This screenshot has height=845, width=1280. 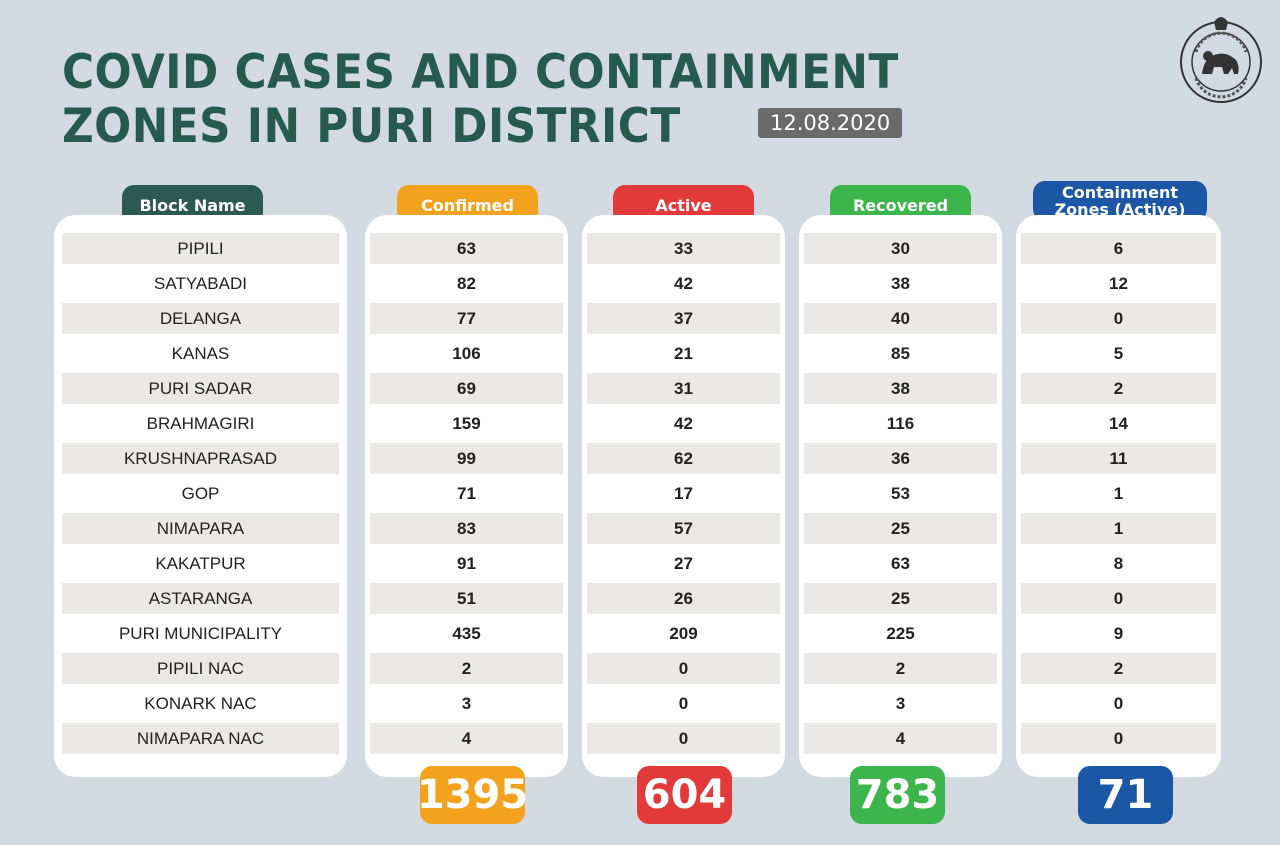 What do you see at coordinates (830, 123) in the screenshot?
I see `date-badge: 12.08.2020` at bounding box center [830, 123].